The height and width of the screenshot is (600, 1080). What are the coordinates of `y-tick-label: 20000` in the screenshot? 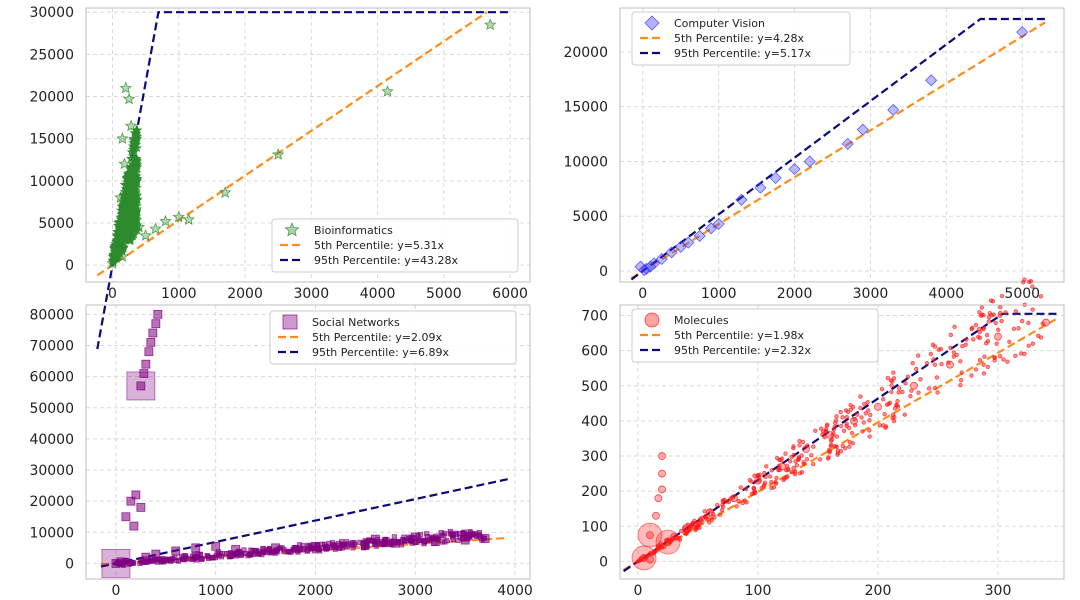 It's located at (51, 98).